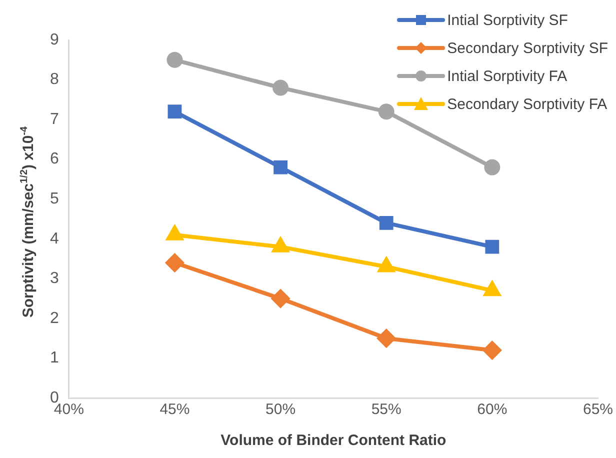  Describe the element at coordinates (527, 48) in the screenshot. I see `legend-label: Secondary Sorptivity SF` at that location.